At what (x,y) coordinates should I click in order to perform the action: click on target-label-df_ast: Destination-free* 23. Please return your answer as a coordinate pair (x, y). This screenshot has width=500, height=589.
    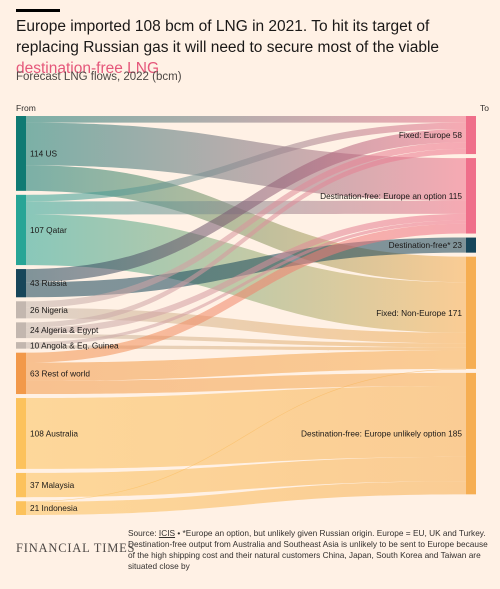
    Looking at the image, I should click on (426, 245).